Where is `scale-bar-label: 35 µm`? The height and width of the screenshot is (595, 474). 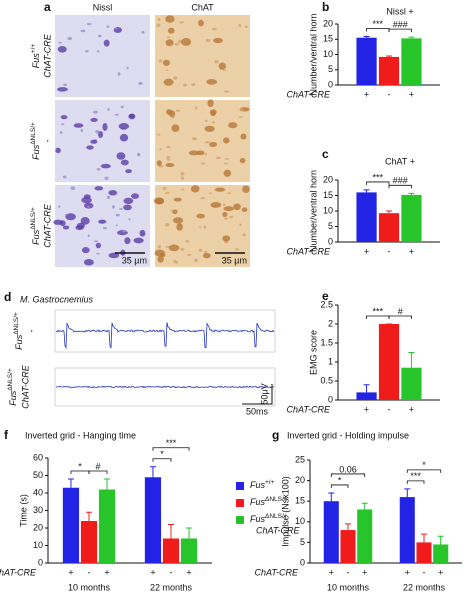
scale-bar-label: 35 µm is located at coordinates (234, 260).